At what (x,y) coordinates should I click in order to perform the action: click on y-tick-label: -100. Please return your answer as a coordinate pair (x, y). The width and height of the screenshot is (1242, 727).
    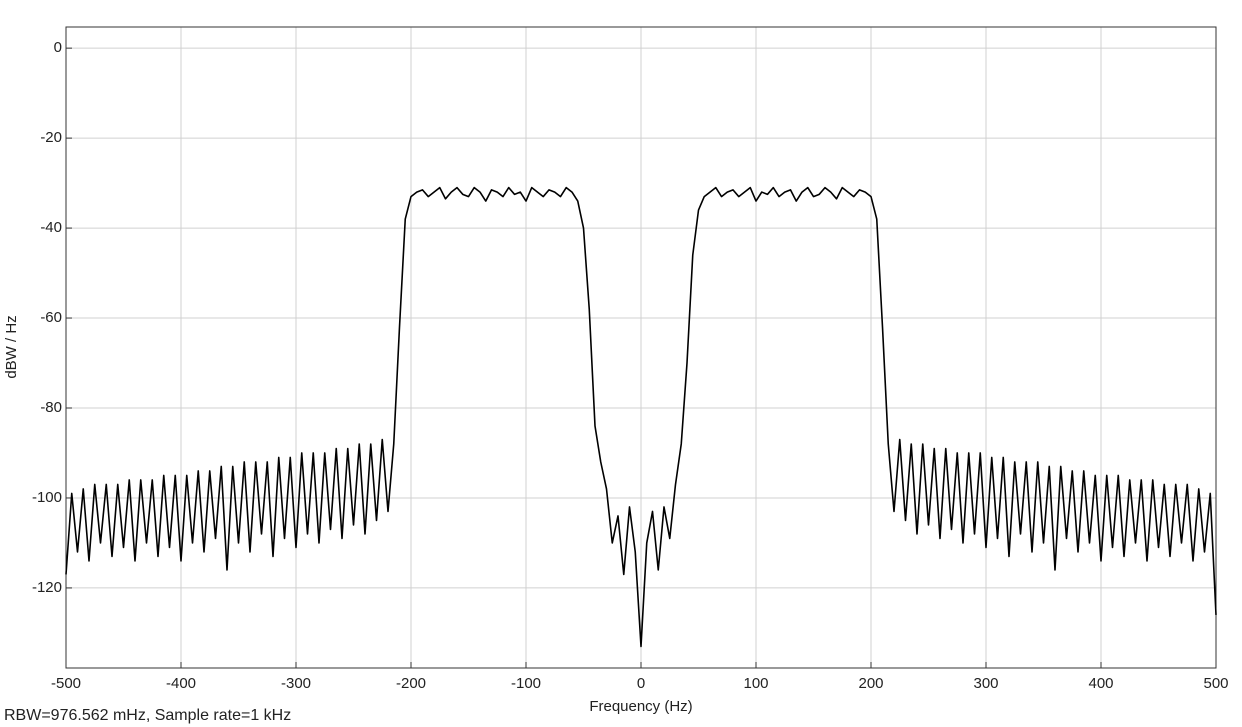
    Looking at the image, I should click on (47, 497).